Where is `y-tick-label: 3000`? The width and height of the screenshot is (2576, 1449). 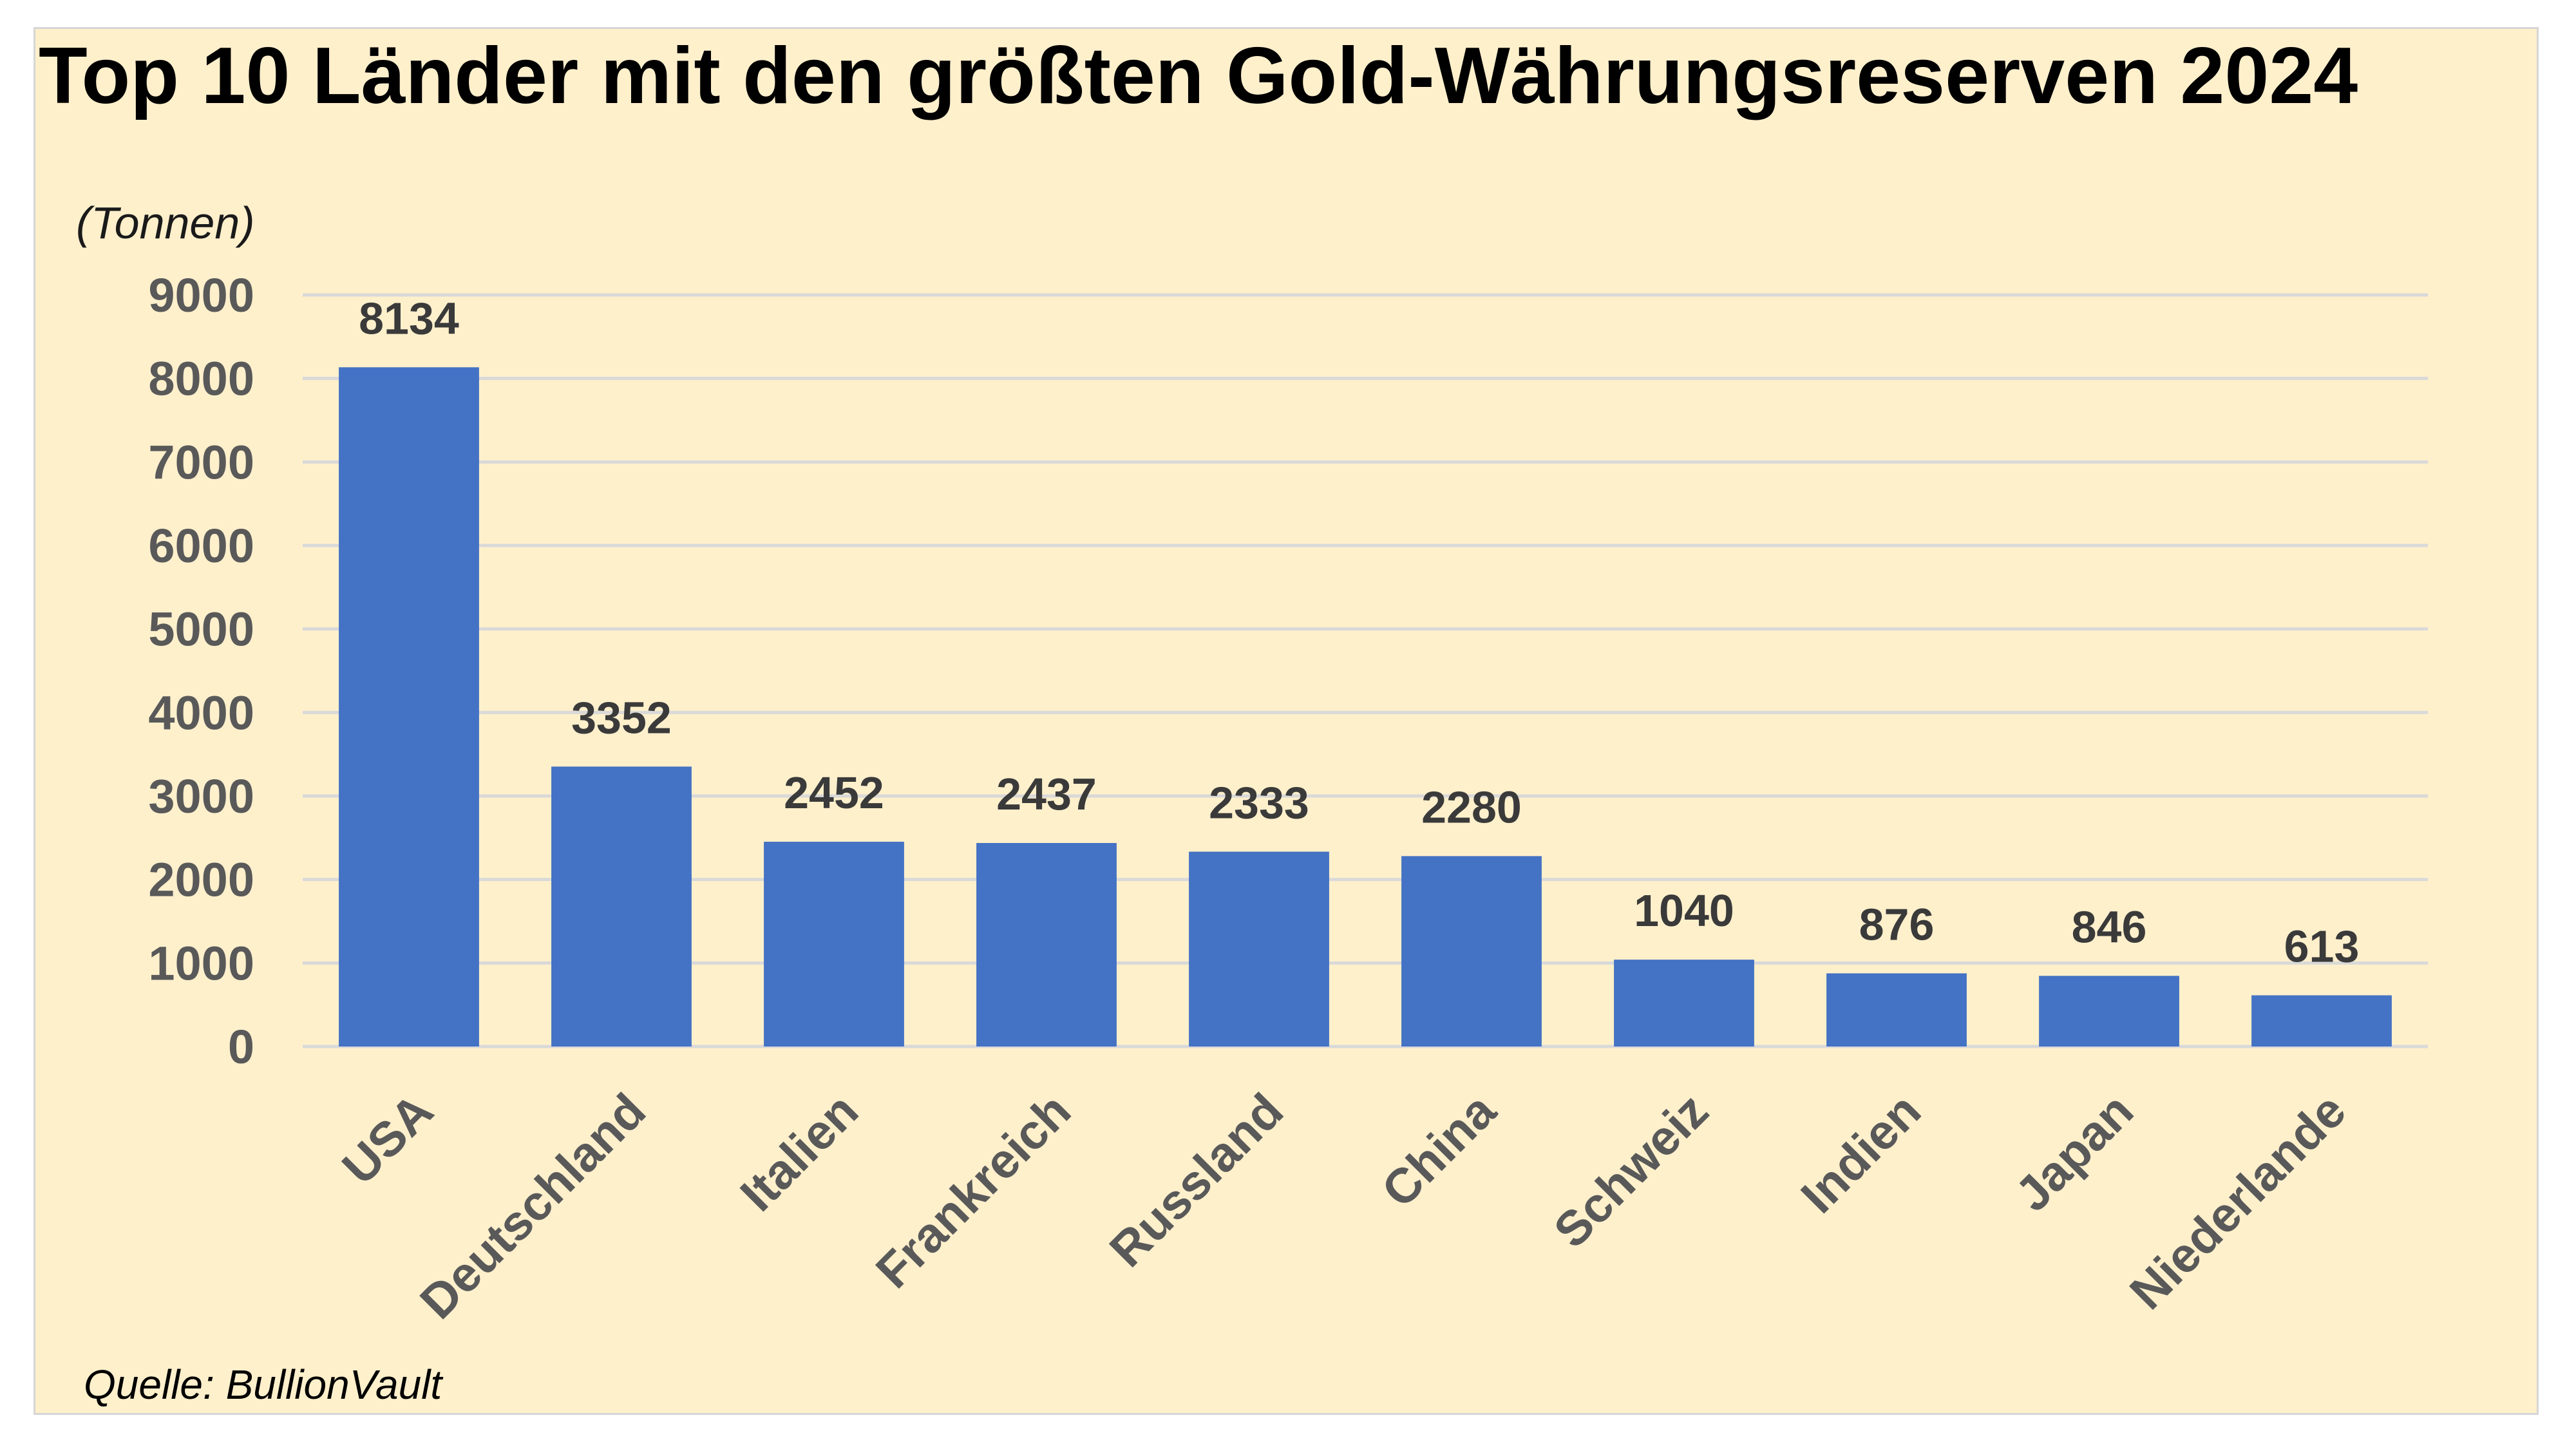 y-tick-label: 3000 is located at coordinates (201, 796).